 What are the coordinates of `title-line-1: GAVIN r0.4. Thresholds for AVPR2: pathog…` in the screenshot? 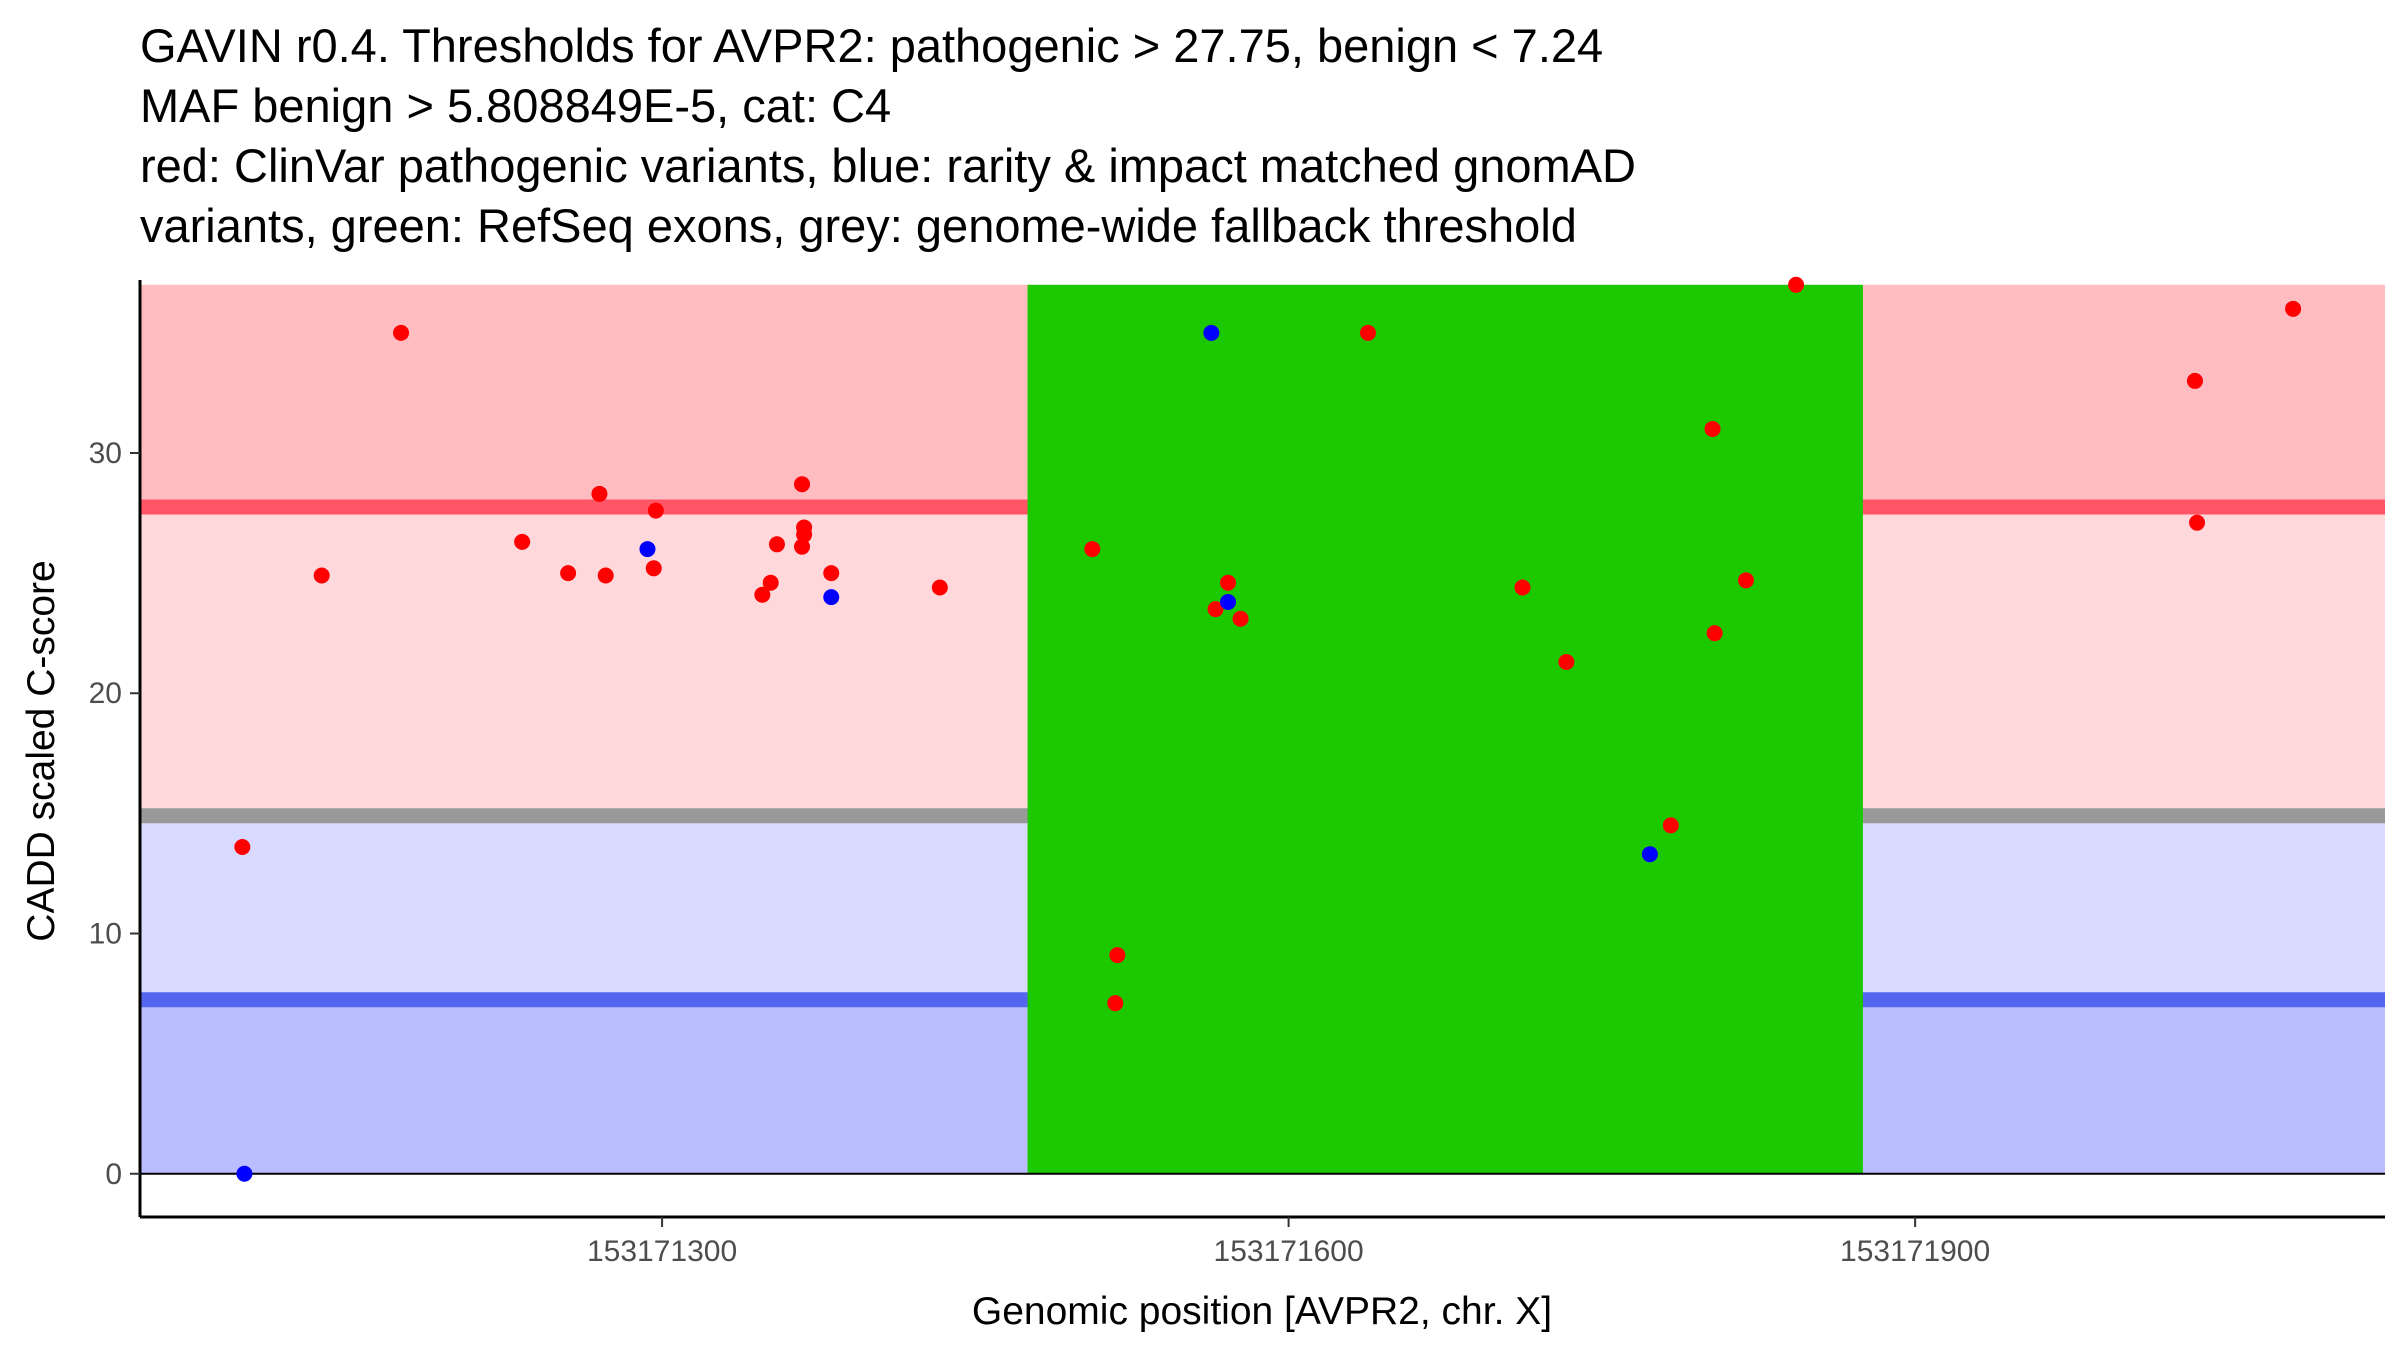 It's located at (872, 45).